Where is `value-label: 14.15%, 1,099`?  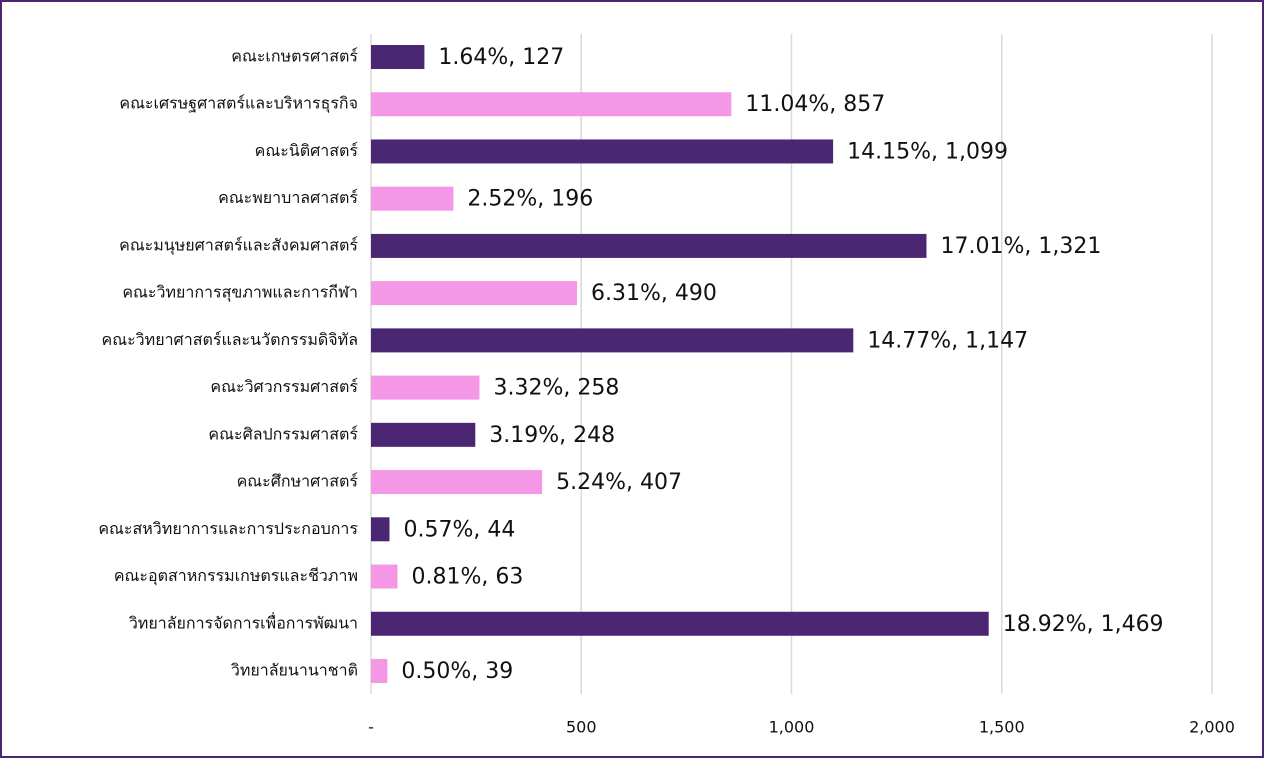 value-label: 14.15%, 1,099 is located at coordinates (927, 151).